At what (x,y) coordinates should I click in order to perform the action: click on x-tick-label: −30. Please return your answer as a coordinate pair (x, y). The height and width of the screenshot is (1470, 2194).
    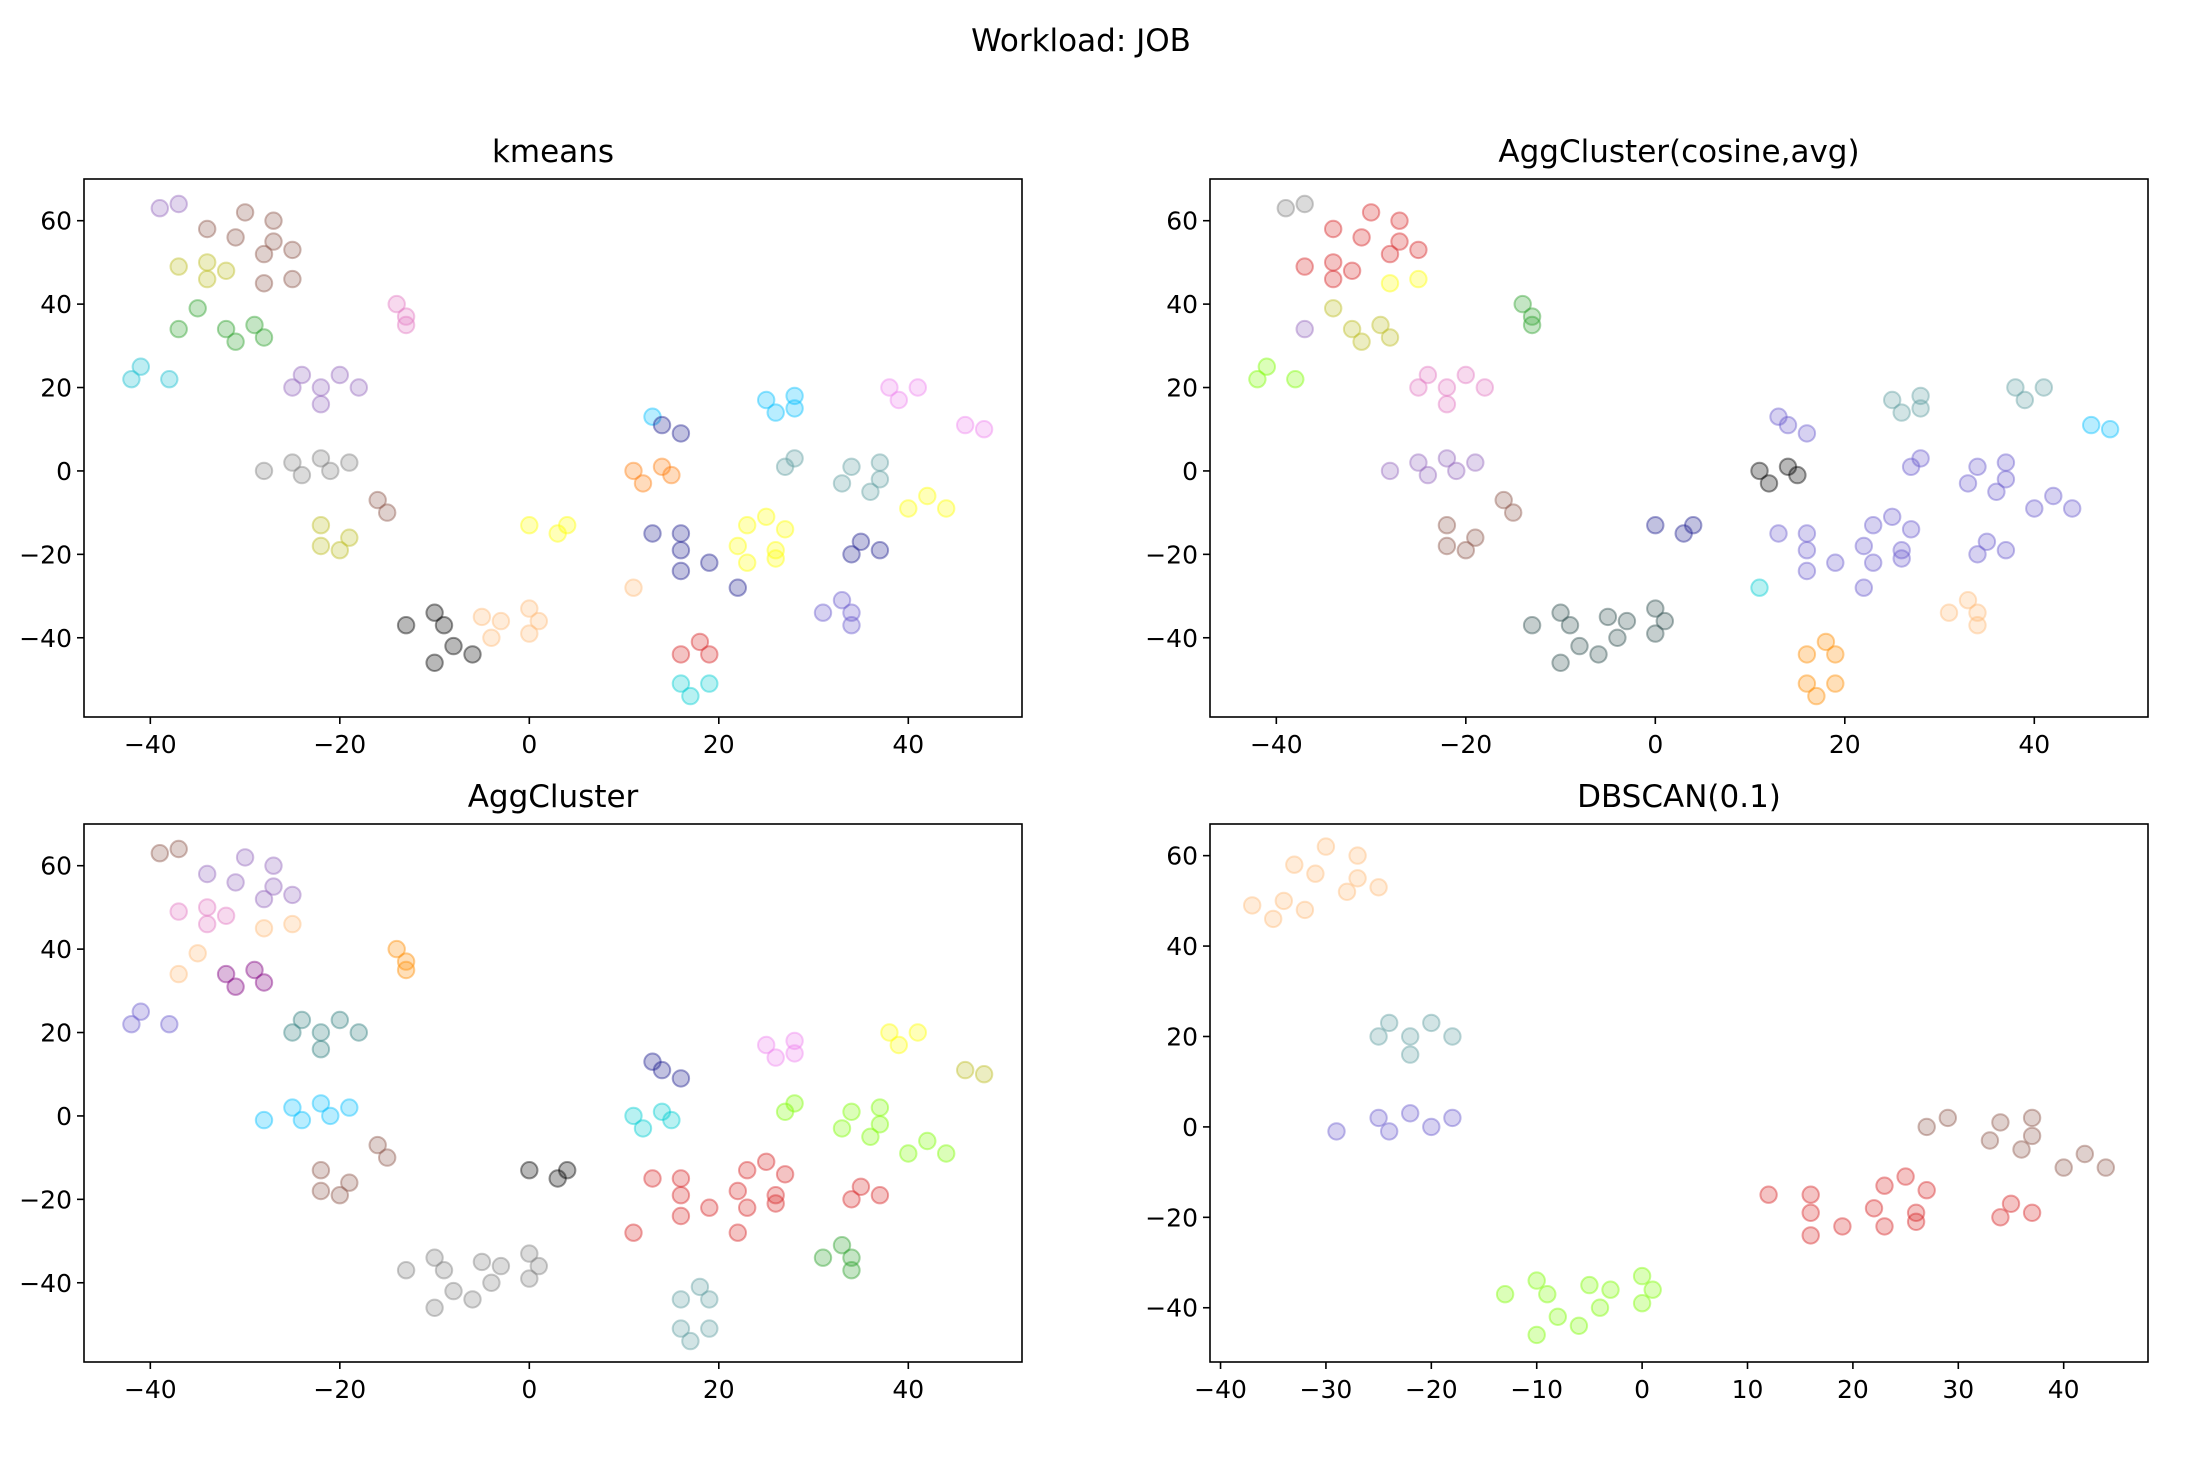
    Looking at the image, I should click on (1326, 1389).